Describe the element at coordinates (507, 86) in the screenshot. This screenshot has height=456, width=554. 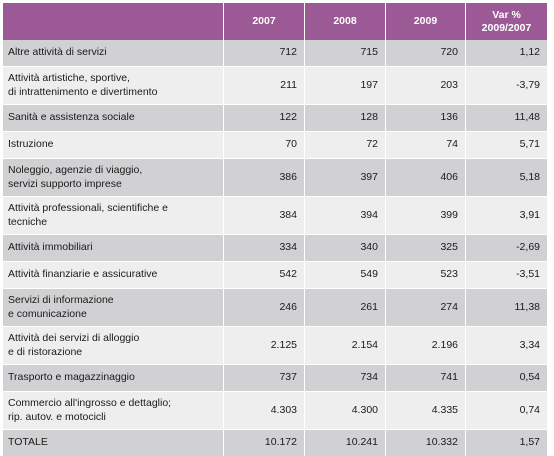
I see `cell-var: -3,79` at that location.